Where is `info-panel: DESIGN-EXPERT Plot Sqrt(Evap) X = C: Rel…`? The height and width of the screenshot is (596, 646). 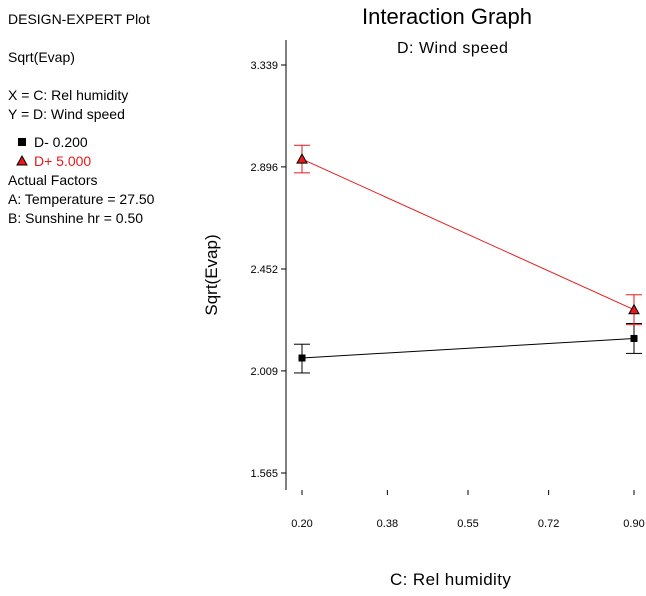 info-panel: DESIGN-EXPERT Plot Sqrt(Evap) X = C: Rel… is located at coordinates (81, 119).